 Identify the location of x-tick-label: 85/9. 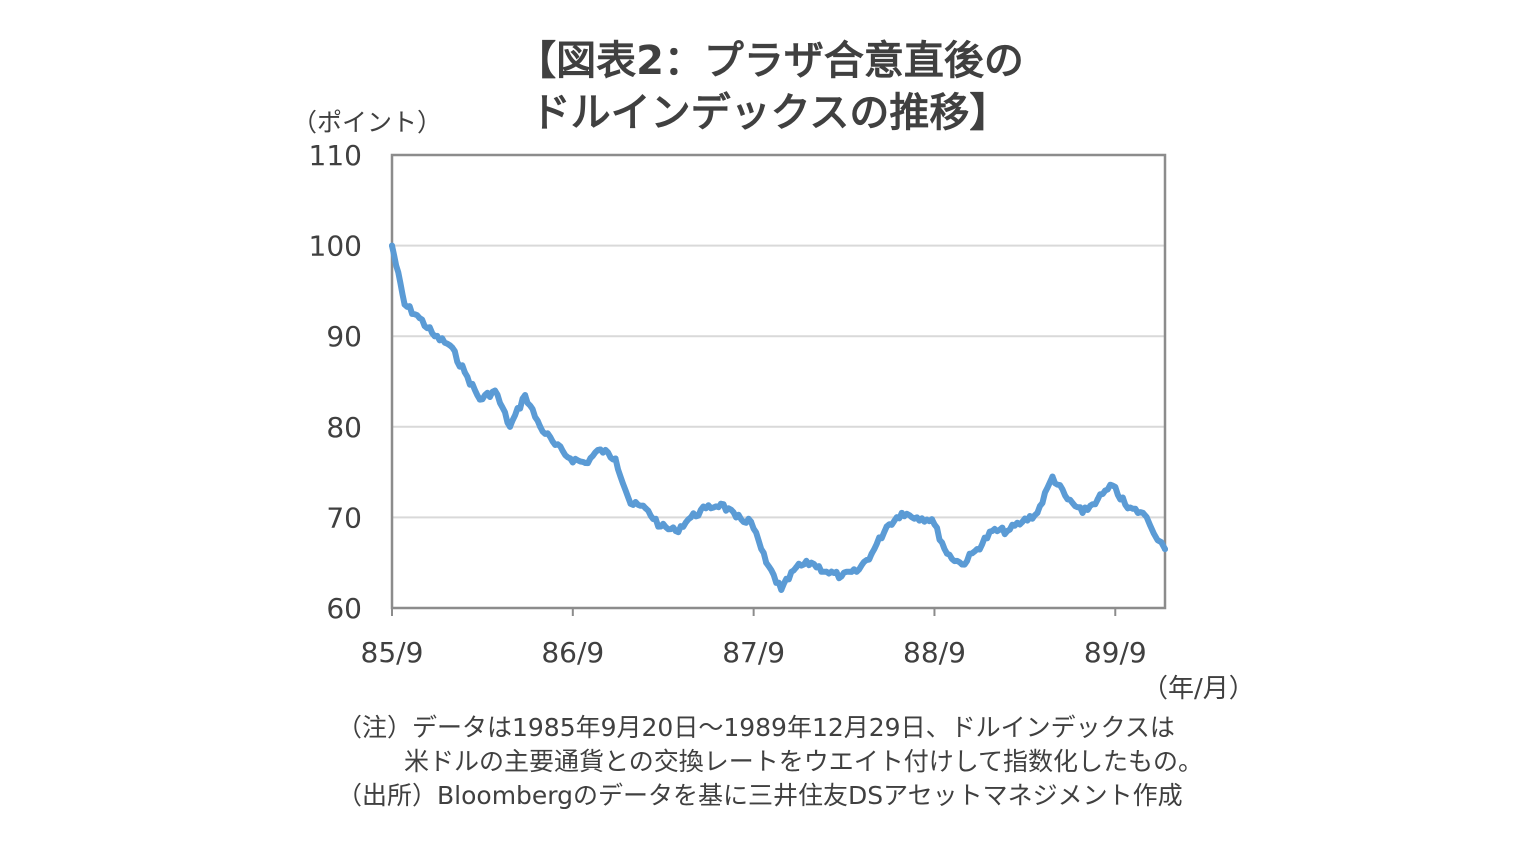
(392, 652).